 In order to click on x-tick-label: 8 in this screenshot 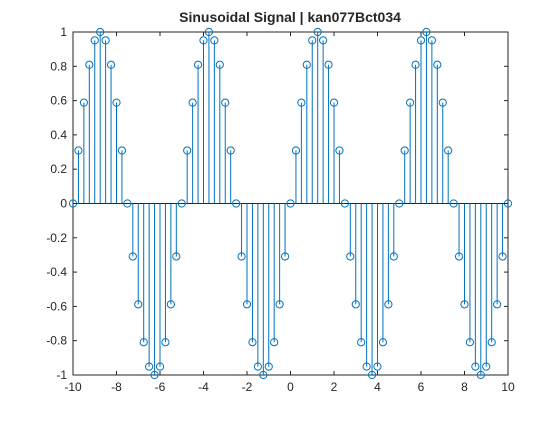, I will do `click(464, 387)`.